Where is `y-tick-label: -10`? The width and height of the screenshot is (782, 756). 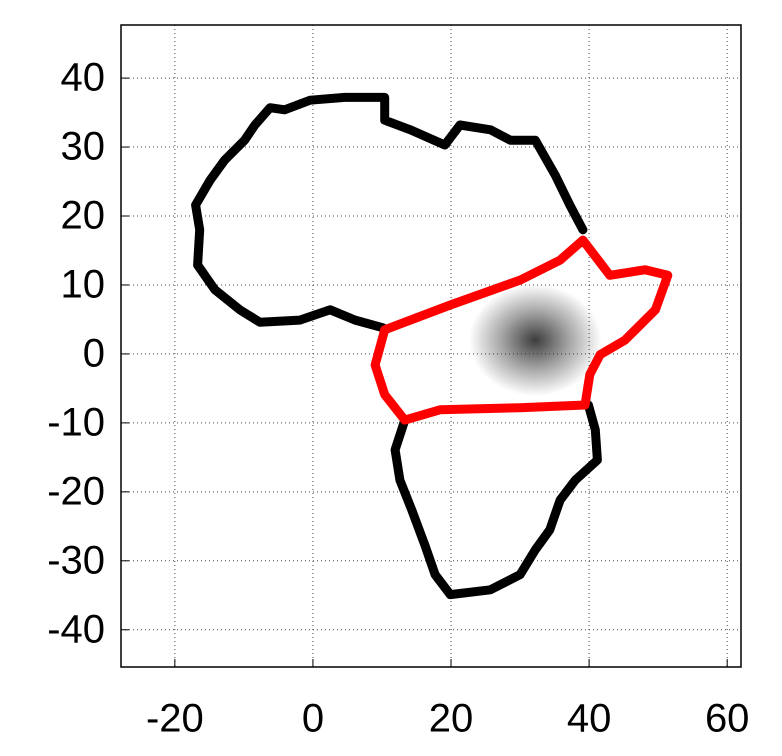
y-tick-label: -10 is located at coordinates (76, 422).